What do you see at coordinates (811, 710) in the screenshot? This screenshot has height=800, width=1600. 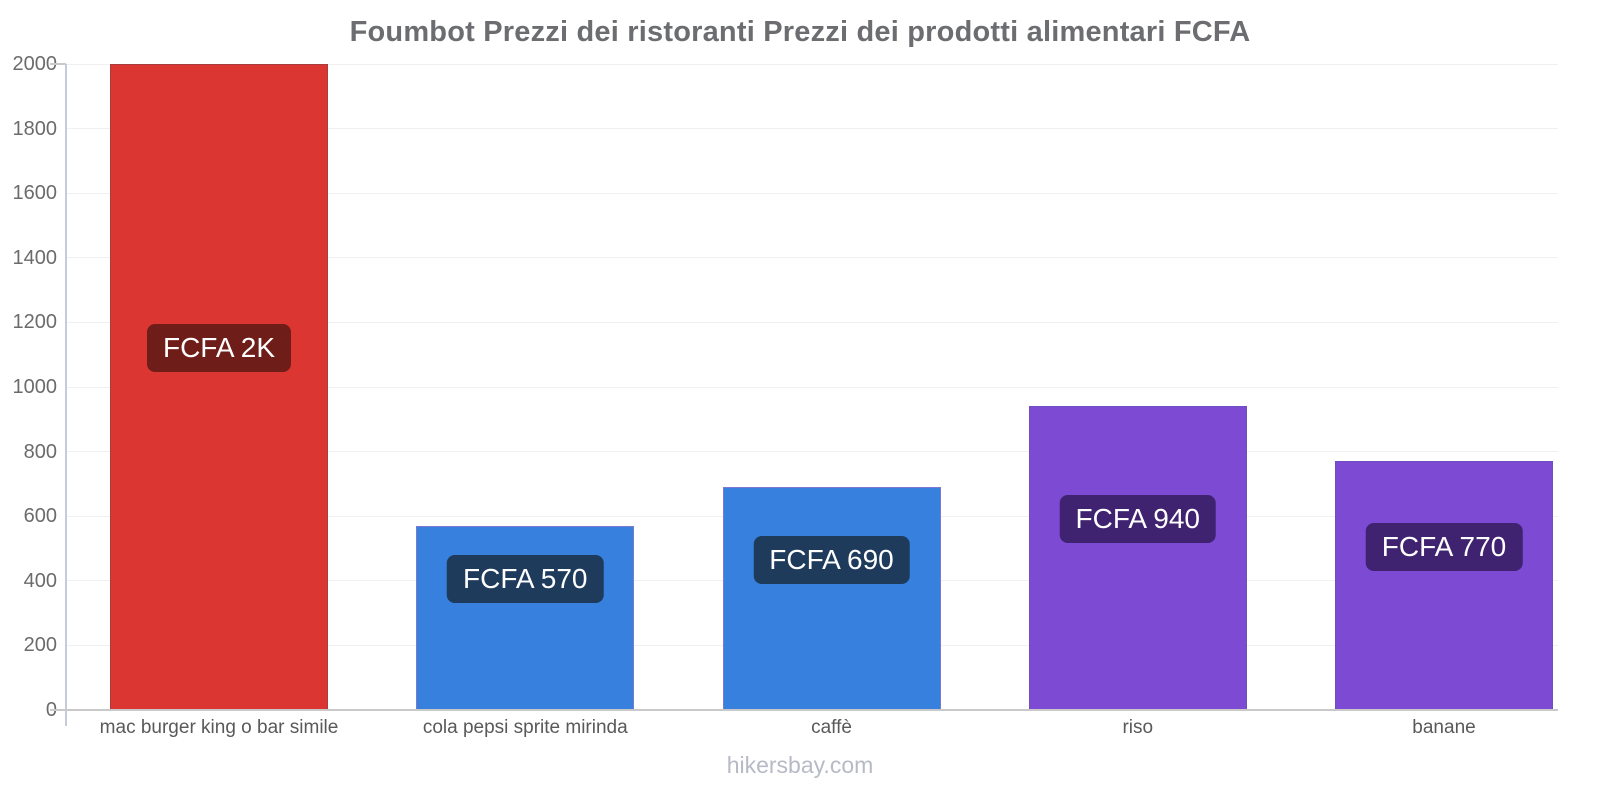 I see `x-axis-baseline` at bounding box center [811, 710].